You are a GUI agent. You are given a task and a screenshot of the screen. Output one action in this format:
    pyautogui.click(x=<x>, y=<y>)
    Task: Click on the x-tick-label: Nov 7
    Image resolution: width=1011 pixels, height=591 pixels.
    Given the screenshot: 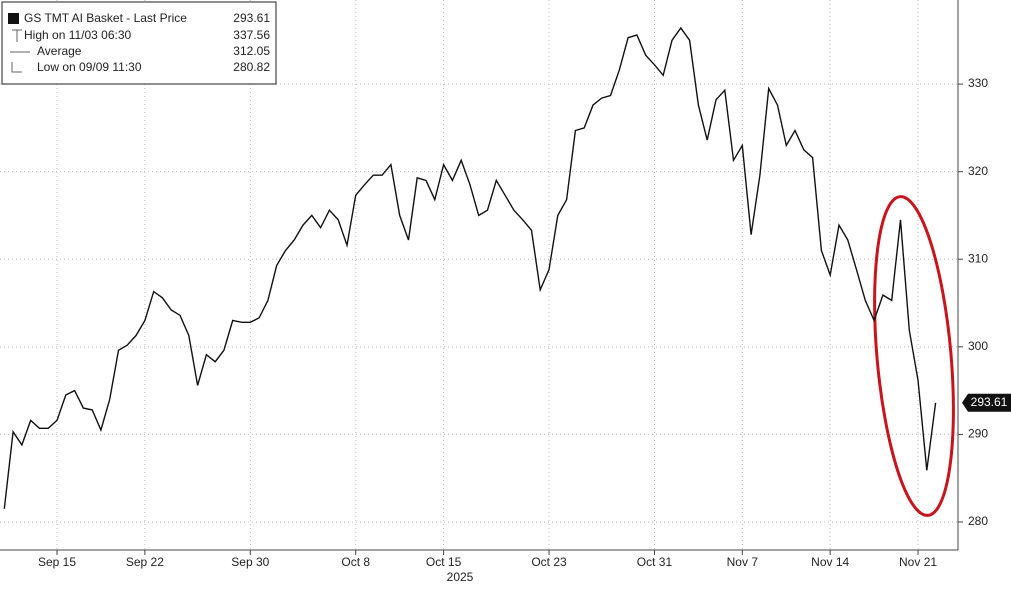 What is the action you would take?
    pyautogui.click(x=743, y=562)
    